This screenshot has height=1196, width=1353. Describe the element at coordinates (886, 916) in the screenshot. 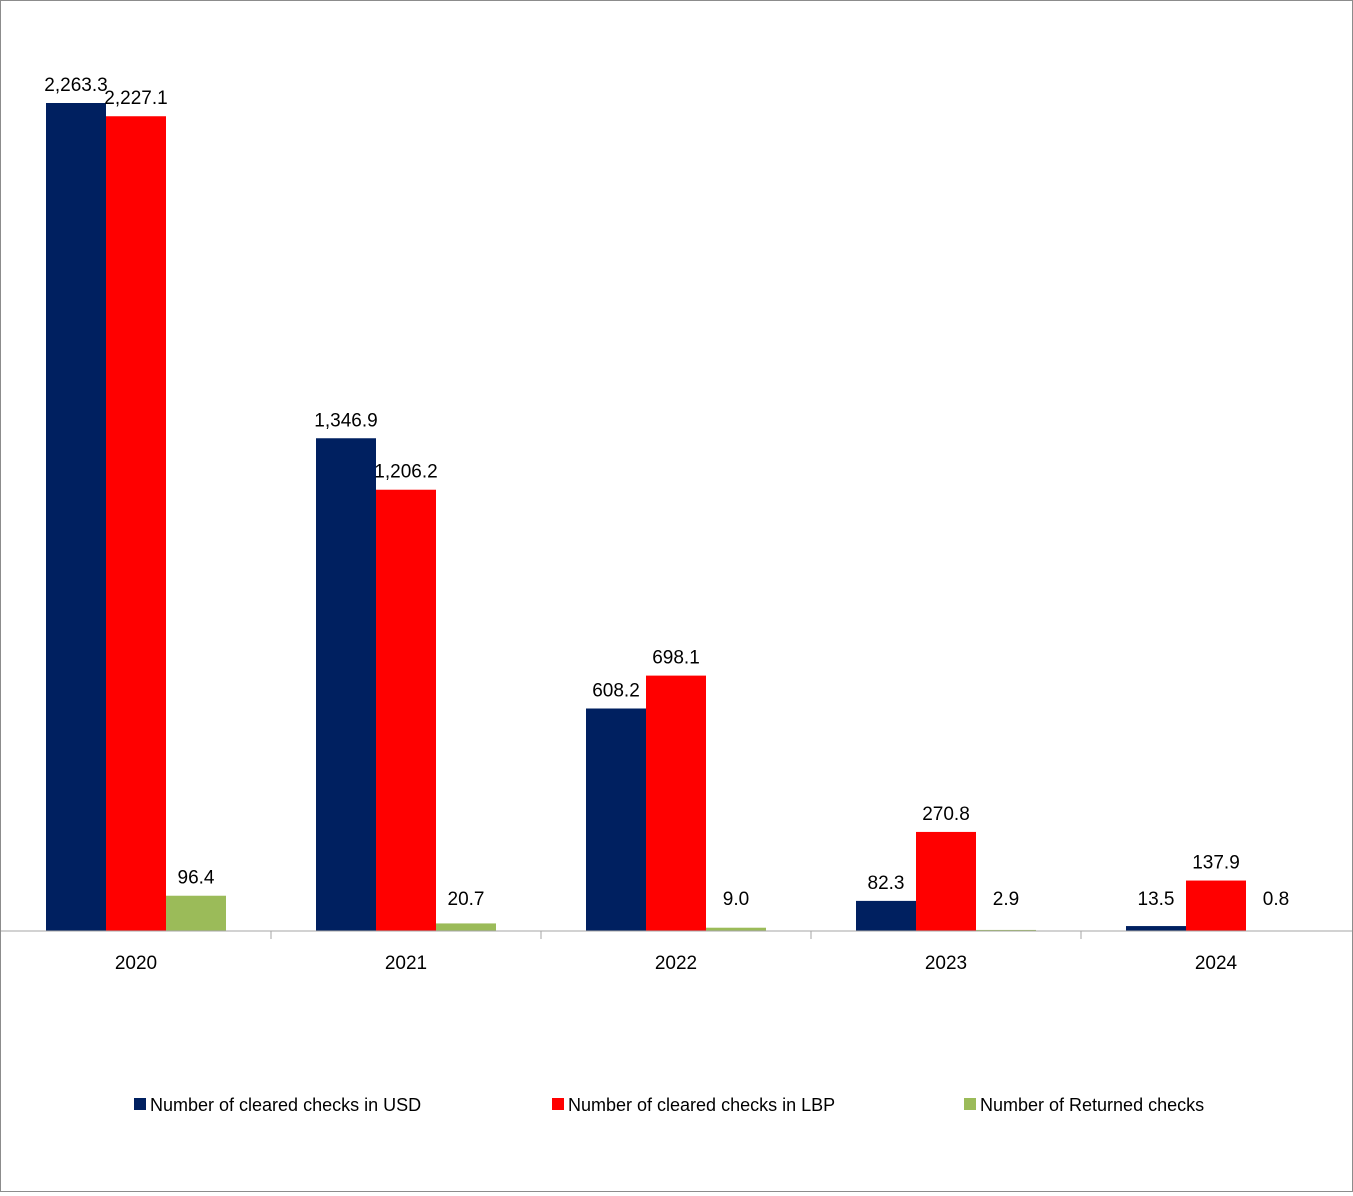

I see `bar-number-of-cleared-checks-in-usd-2023` at that location.